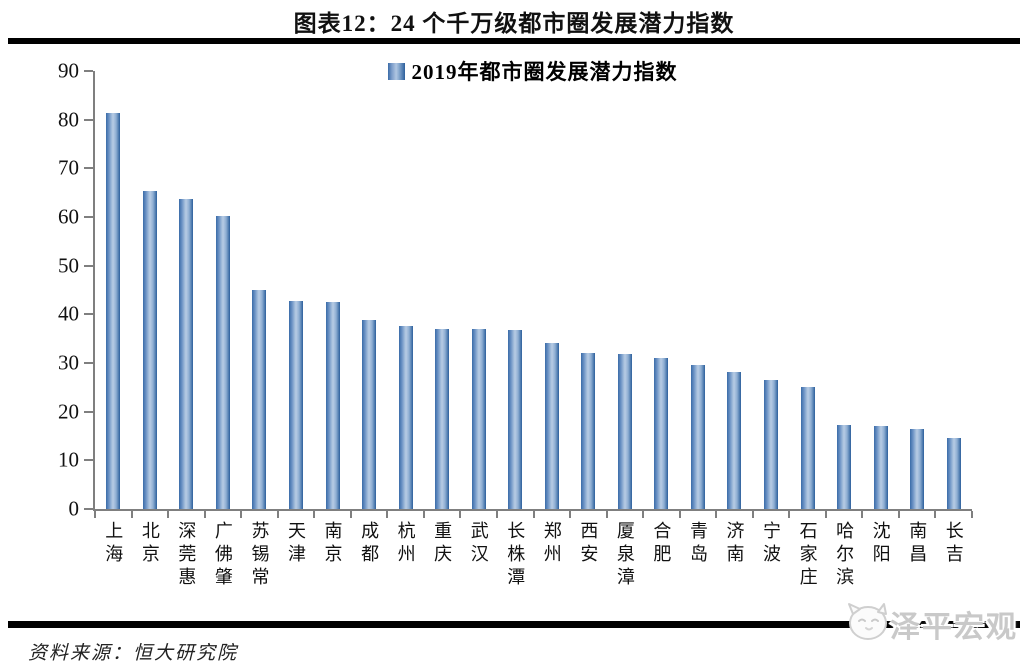  I want to click on source-note: 资料来源：恒大研究院, so click(133, 653).